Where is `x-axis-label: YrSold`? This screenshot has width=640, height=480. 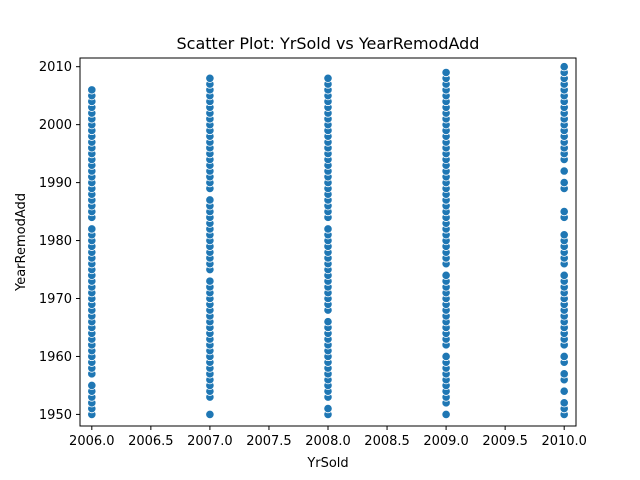
x-axis-label: YrSold is located at coordinates (327, 463).